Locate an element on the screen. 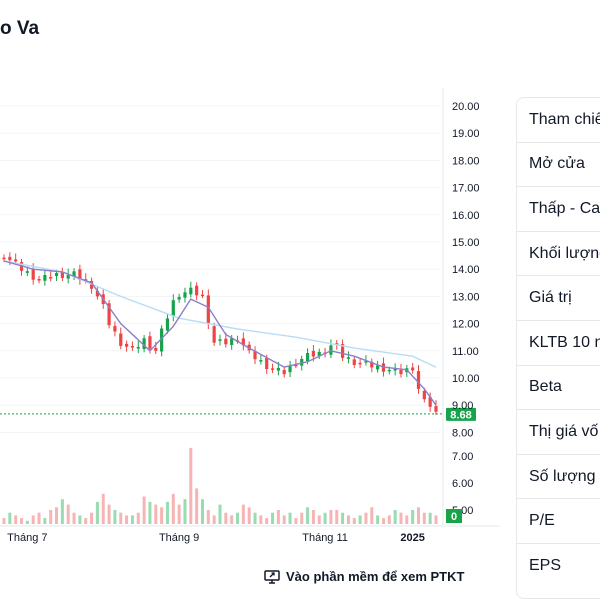 This screenshot has width=600, height=600. y-tick-label: 11.00 is located at coordinates (465, 352).